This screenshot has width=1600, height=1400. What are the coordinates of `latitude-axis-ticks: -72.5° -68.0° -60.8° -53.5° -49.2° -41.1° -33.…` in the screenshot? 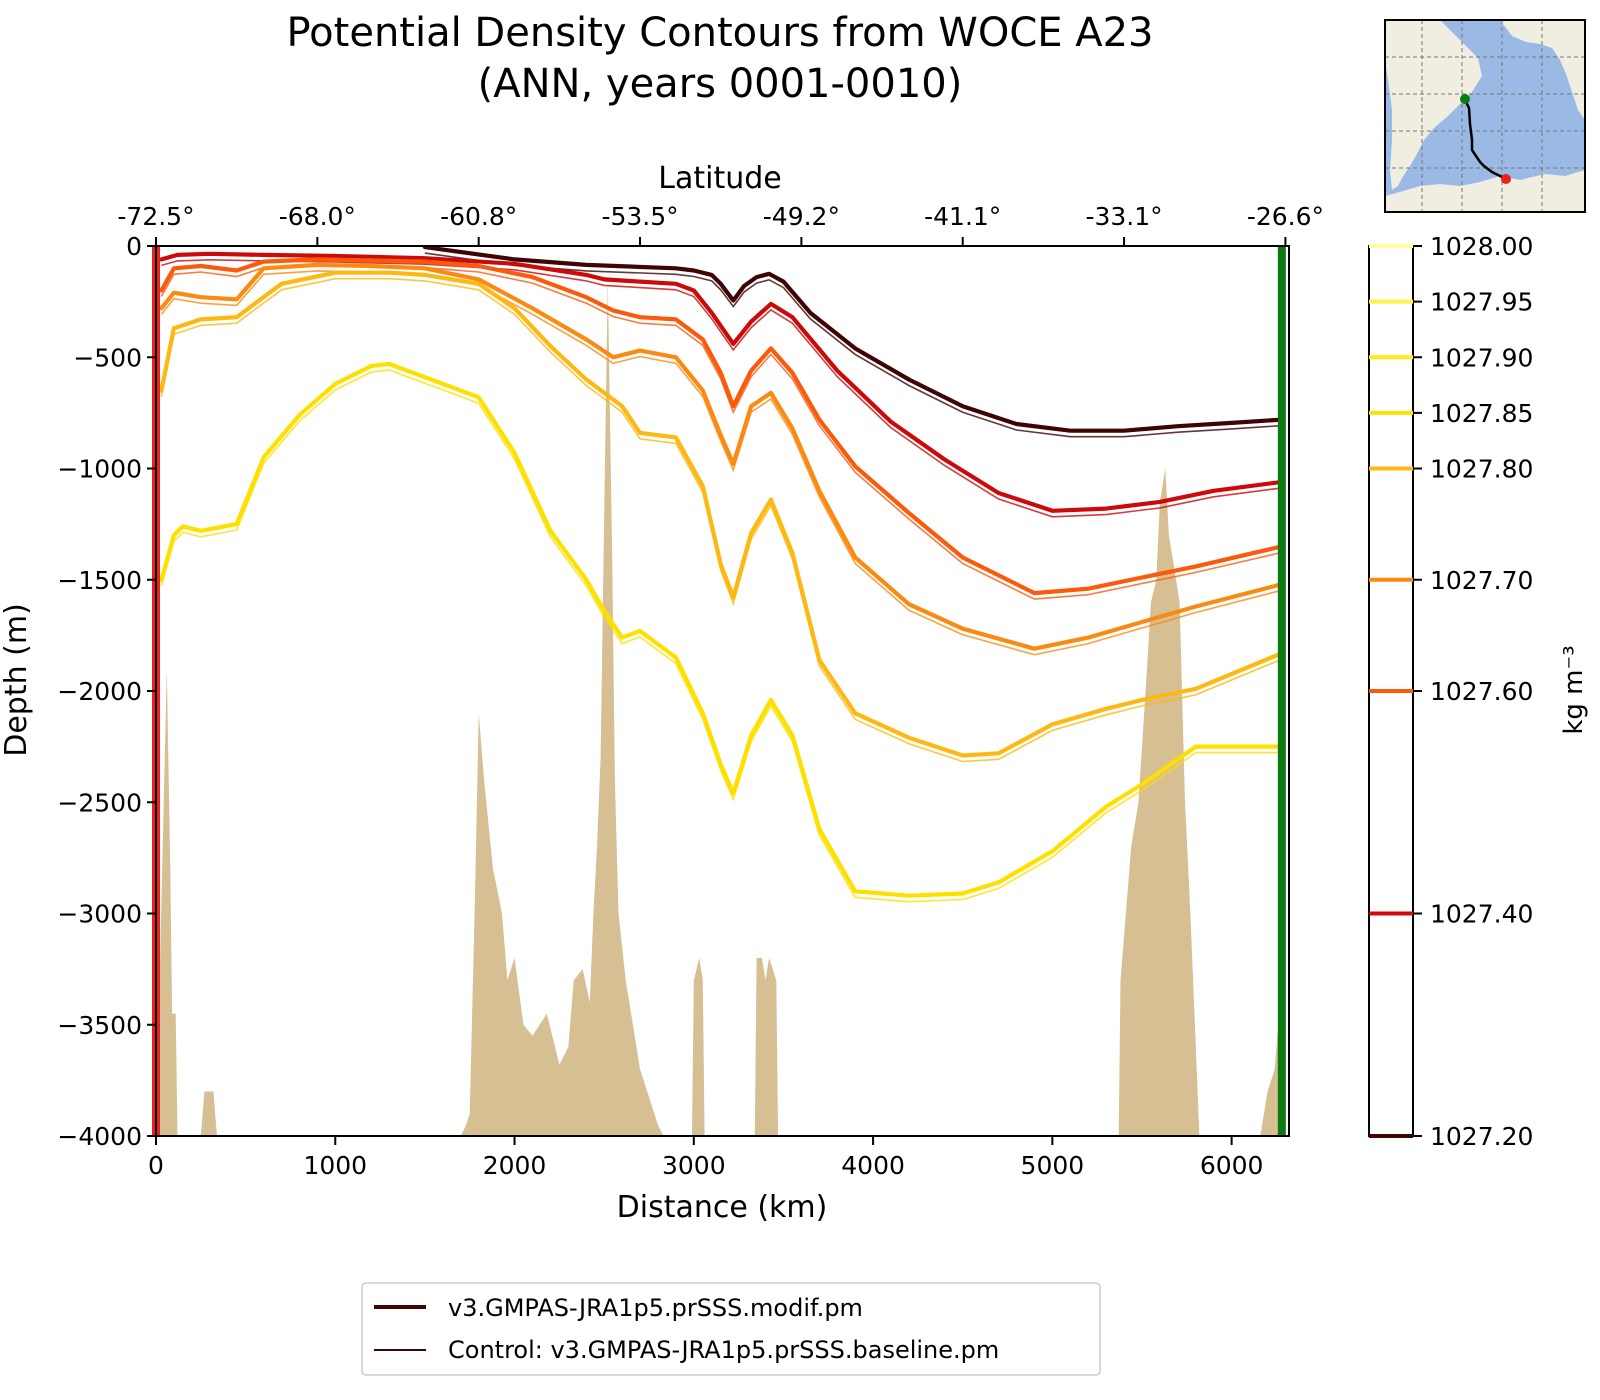 It's located at (720, 224).